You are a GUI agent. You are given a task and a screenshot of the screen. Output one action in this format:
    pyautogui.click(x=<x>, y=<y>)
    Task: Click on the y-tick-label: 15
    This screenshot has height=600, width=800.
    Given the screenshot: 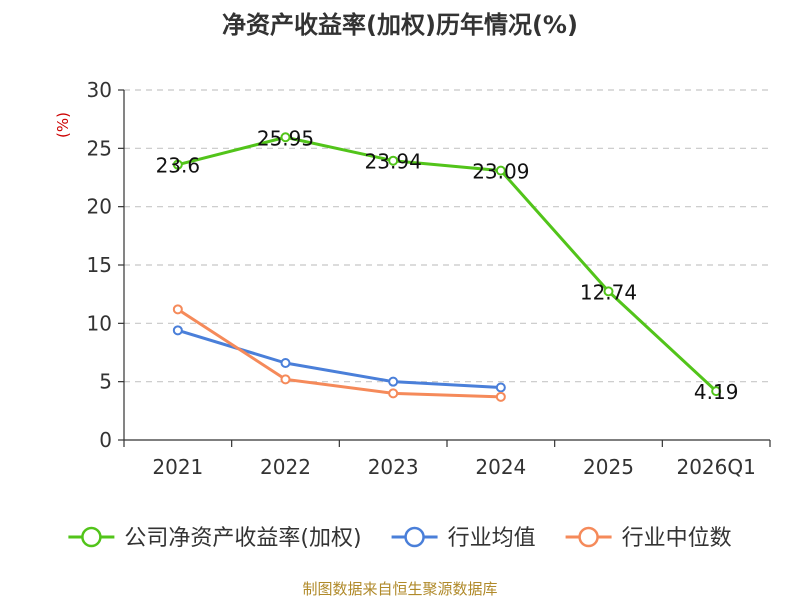 What is the action you would take?
    pyautogui.click(x=99, y=265)
    